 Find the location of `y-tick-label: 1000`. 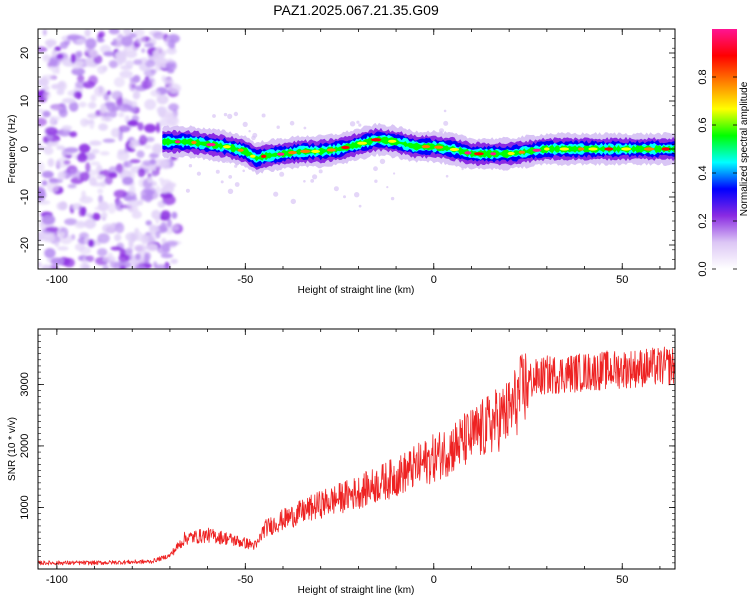

y-tick-label: 1000 is located at coordinates (25, 507).